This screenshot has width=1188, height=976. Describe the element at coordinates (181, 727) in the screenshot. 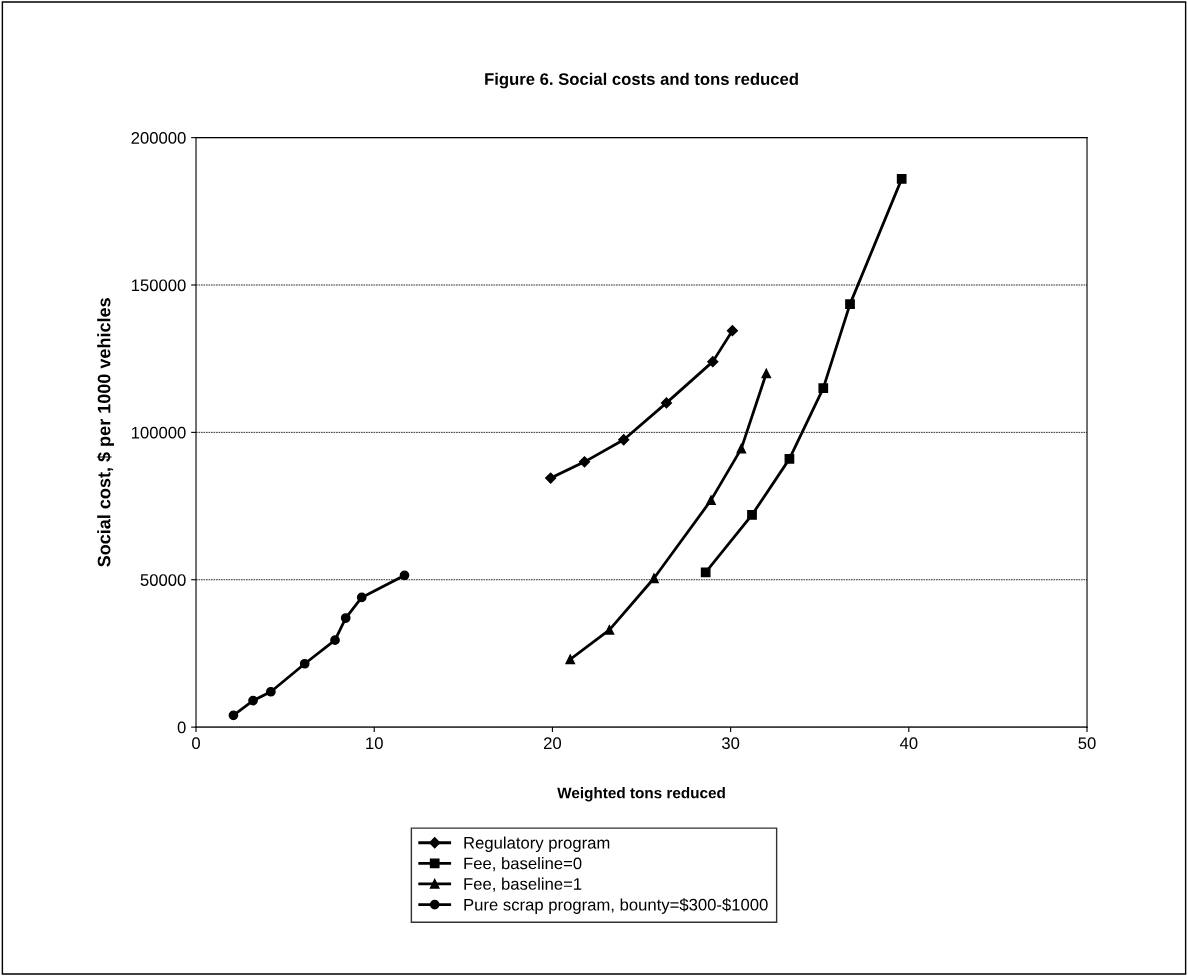

I see `y-tick-label: 0` at that location.